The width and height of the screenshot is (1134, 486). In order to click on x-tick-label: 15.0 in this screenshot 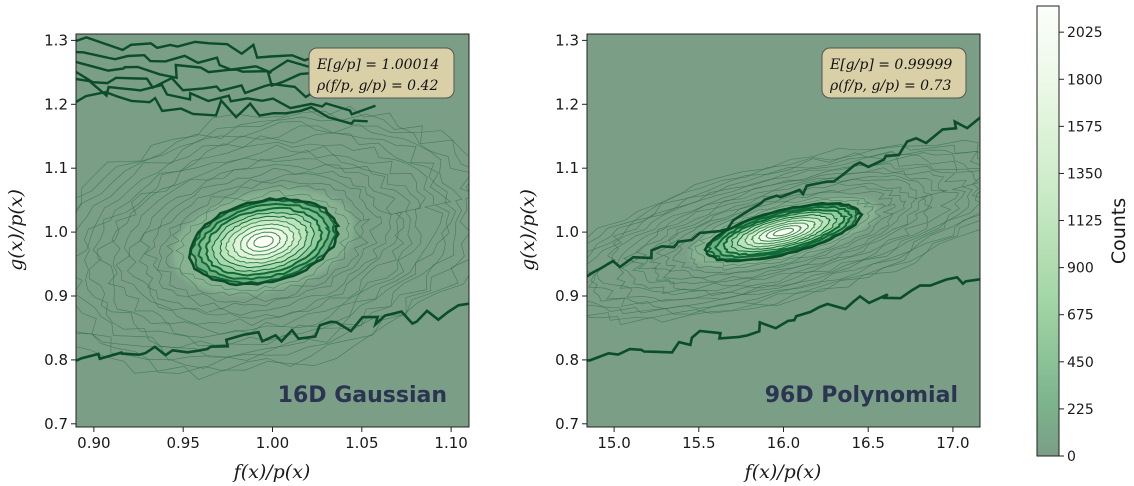, I will do `click(613, 443)`.